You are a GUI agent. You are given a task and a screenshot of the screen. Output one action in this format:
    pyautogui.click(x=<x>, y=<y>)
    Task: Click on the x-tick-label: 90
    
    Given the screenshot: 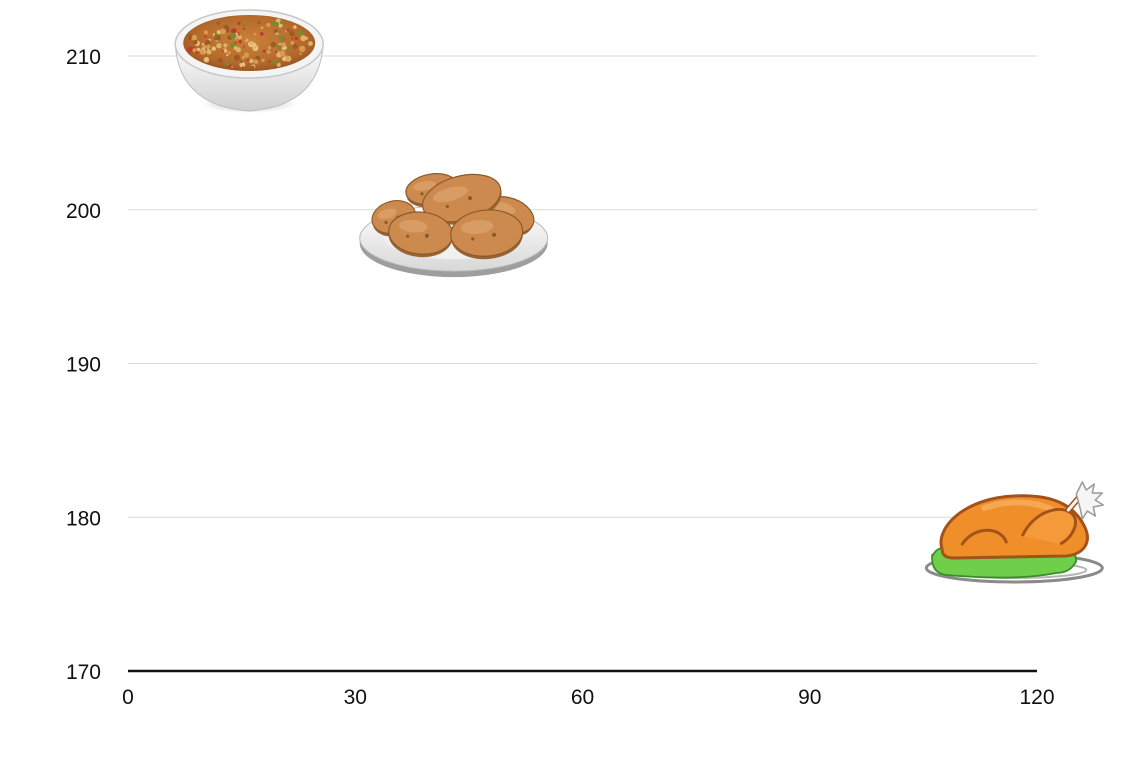 What is the action you would take?
    pyautogui.click(x=809, y=697)
    